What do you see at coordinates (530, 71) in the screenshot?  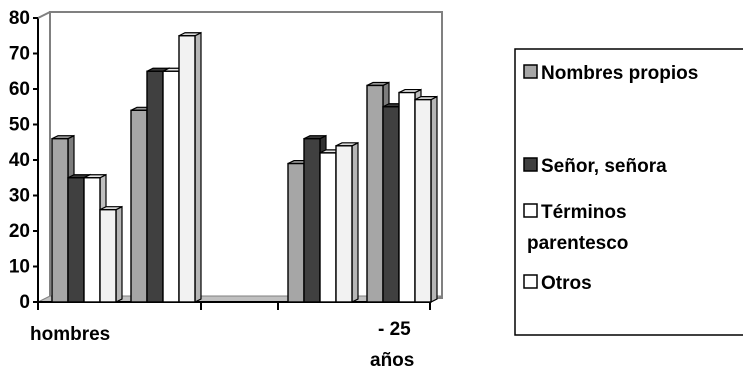 I see `legend-swatch-nombres-propios` at bounding box center [530, 71].